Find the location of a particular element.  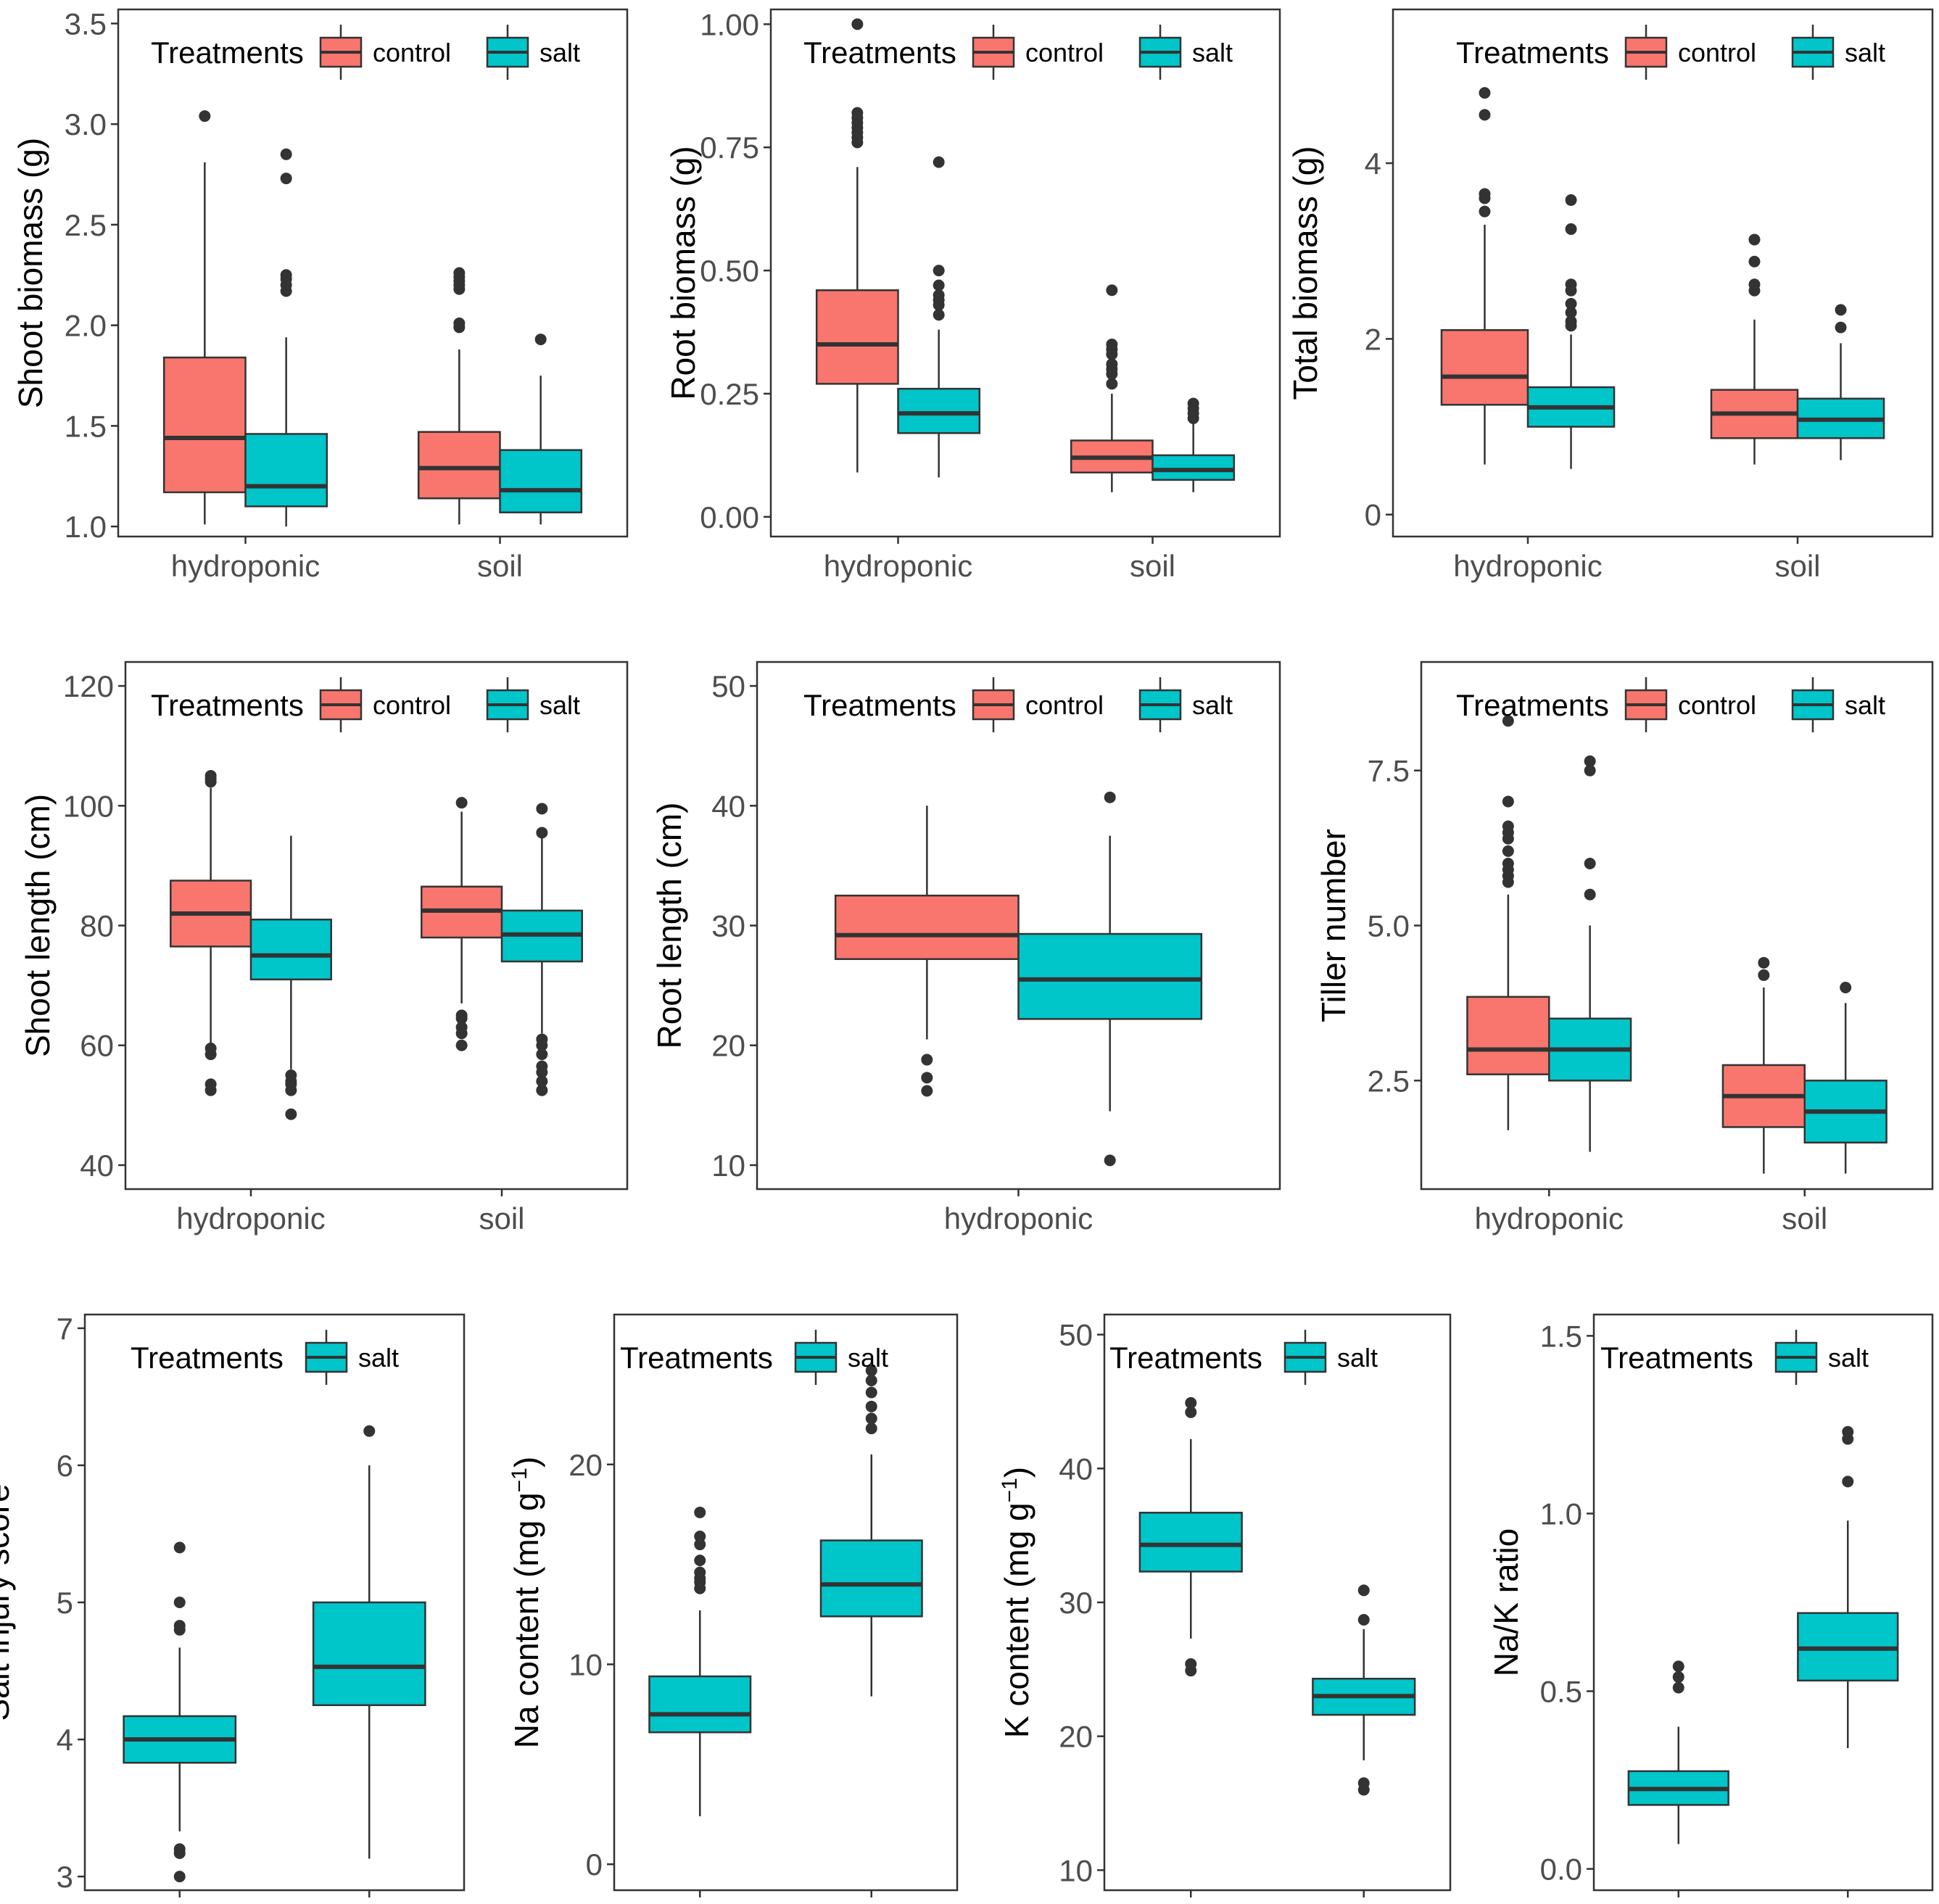

y-tick-label: 1.5 is located at coordinates (1561, 1336).